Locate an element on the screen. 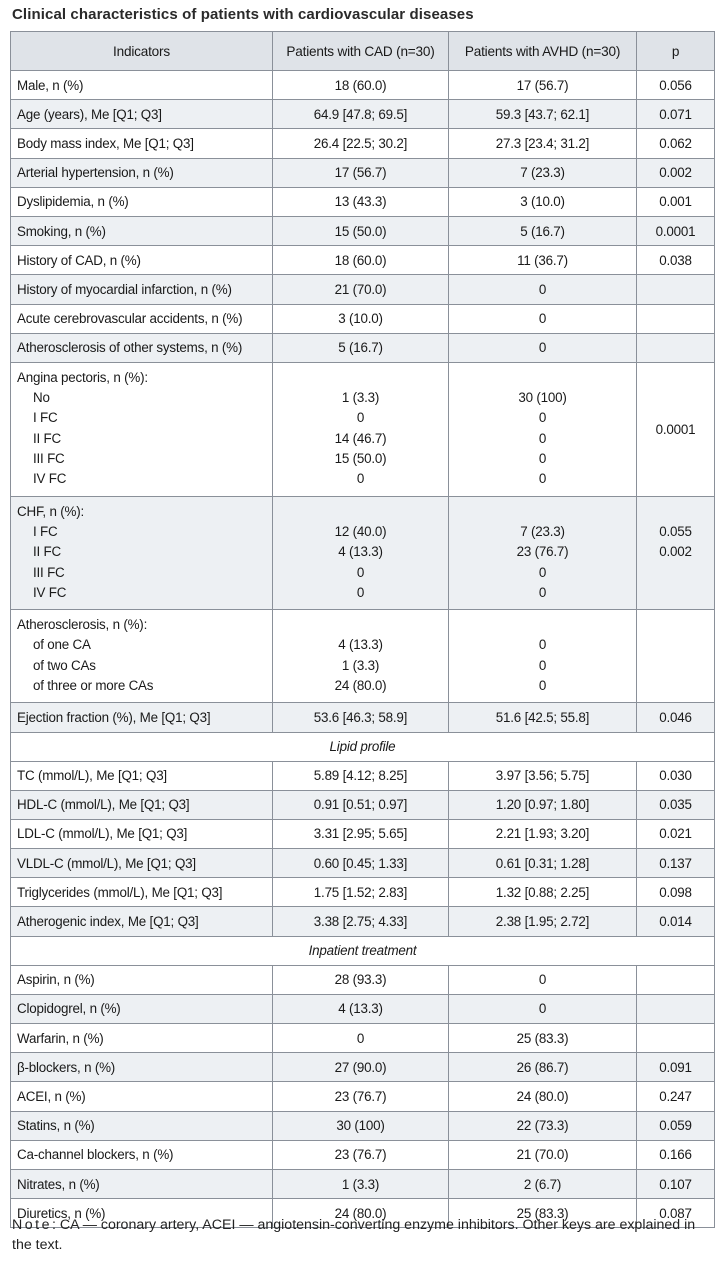  p-value-cell: 0.001 is located at coordinates (675, 201).